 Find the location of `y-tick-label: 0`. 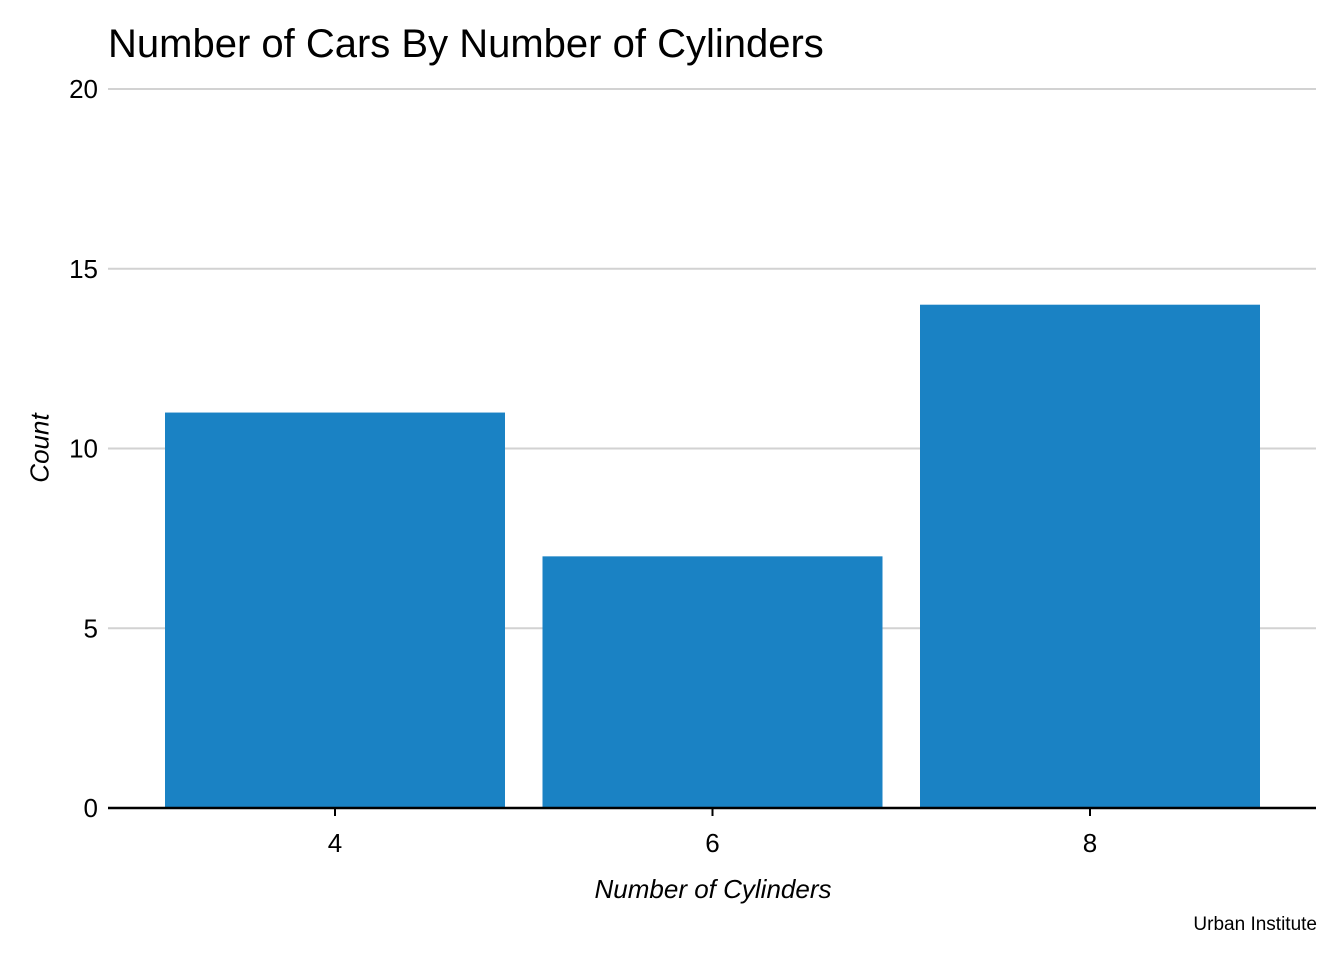

y-tick-label: 0 is located at coordinates (91, 808).